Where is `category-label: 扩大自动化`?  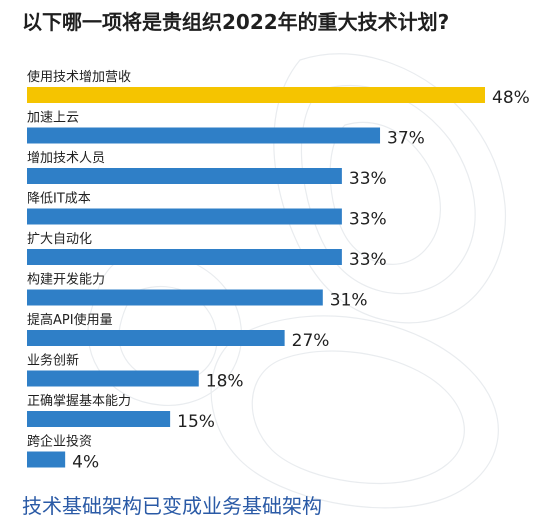
category-label: 扩大自动化 is located at coordinates (59, 239).